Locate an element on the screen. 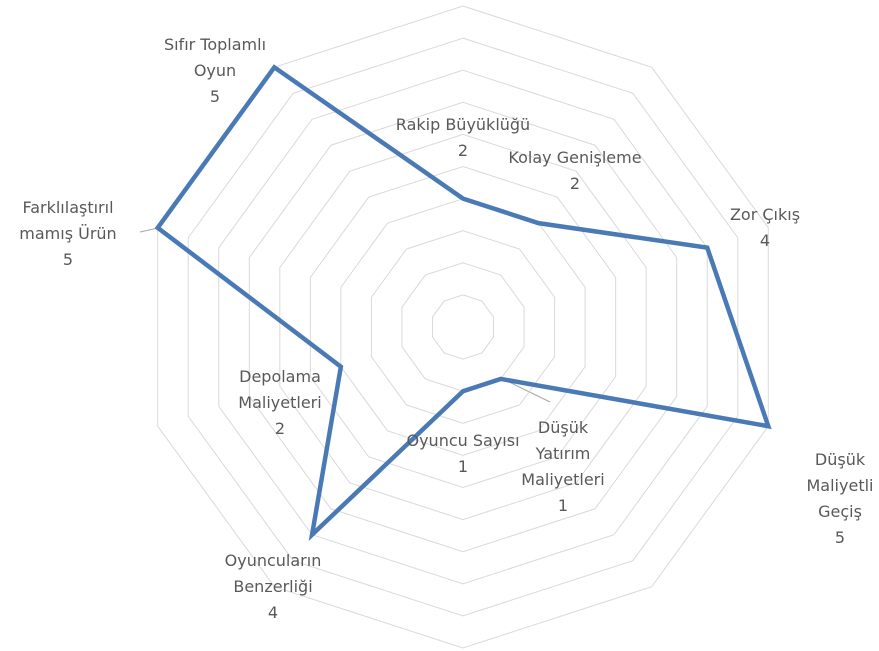  category-label: Depolama Maliyetleri is located at coordinates (280, 389).